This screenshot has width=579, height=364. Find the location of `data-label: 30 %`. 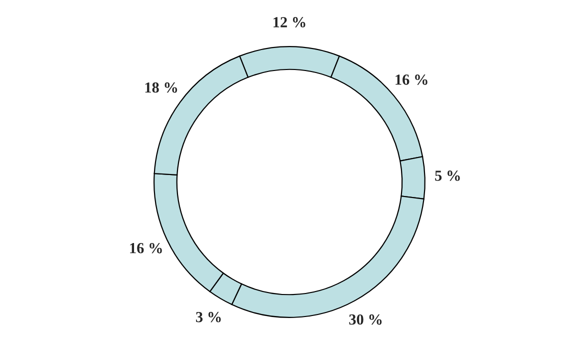

data-label: 30 % is located at coordinates (365, 319).